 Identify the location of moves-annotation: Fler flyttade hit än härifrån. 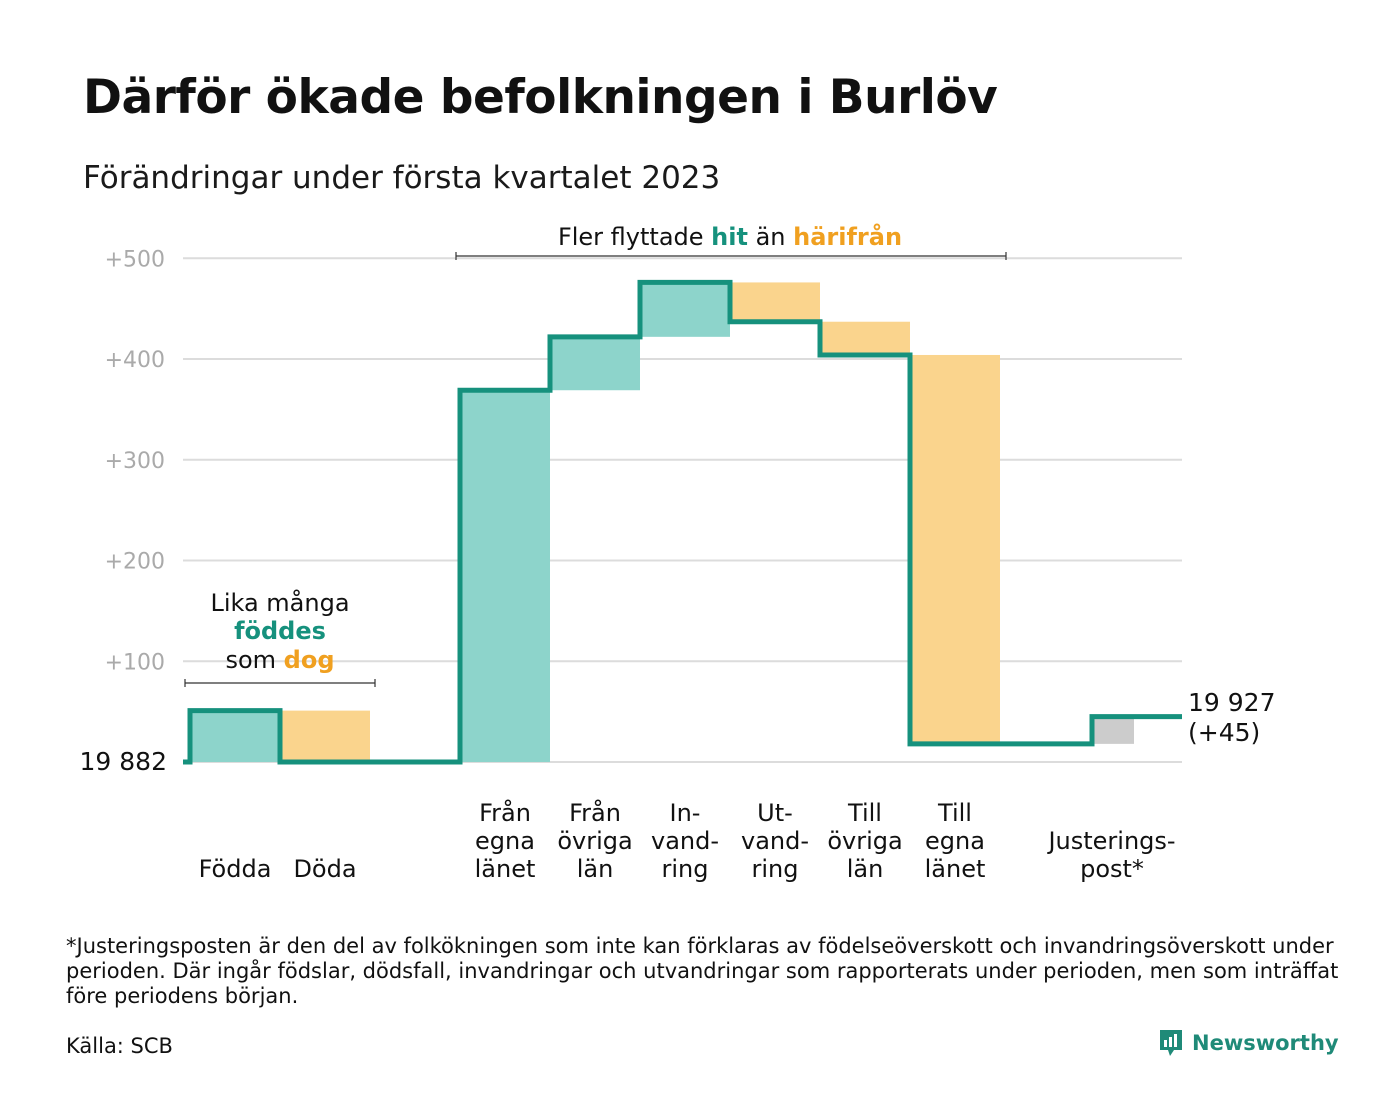
(730, 236).